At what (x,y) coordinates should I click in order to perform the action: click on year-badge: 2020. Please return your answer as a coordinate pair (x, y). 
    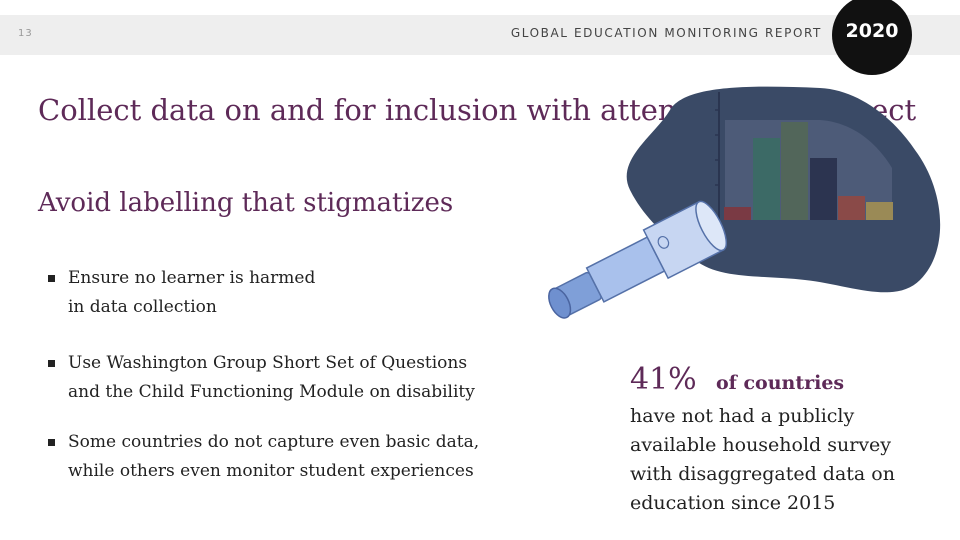
    Looking at the image, I should click on (872, 37).